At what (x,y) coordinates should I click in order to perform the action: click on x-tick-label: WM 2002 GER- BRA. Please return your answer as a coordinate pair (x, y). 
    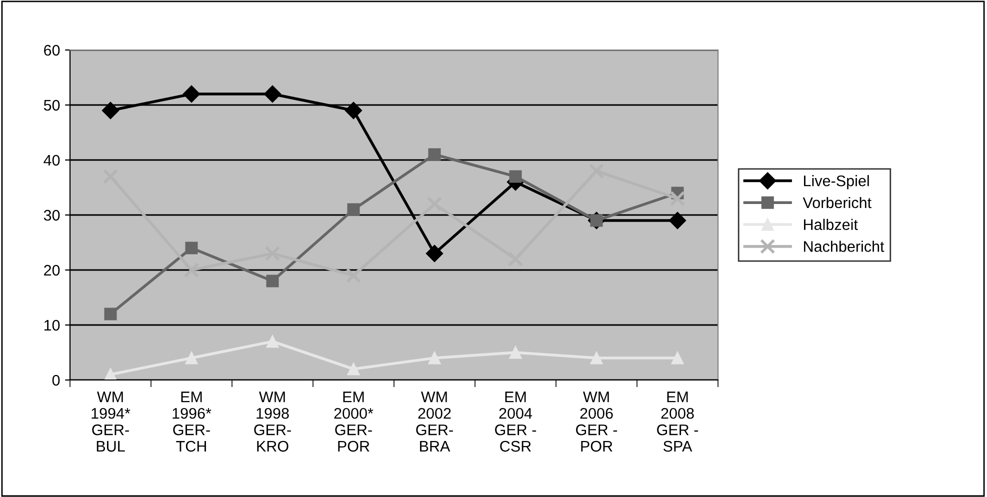
    Looking at the image, I should click on (434, 422).